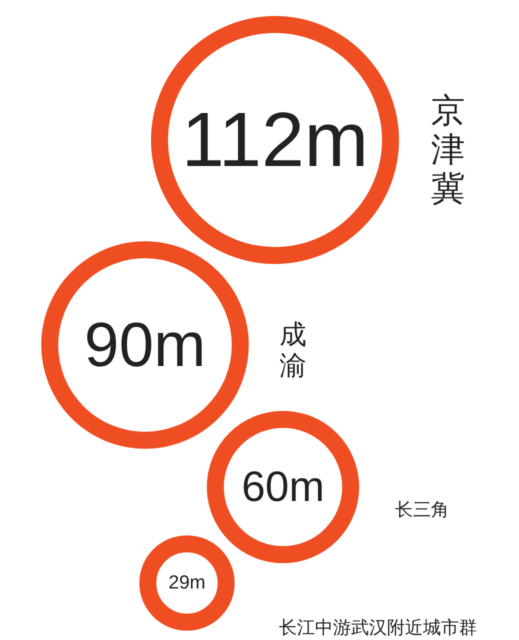 Image resolution: width=519 pixels, height=640 pixels. What do you see at coordinates (283, 487) in the screenshot?
I see `data-label: 60m` at bounding box center [283, 487].